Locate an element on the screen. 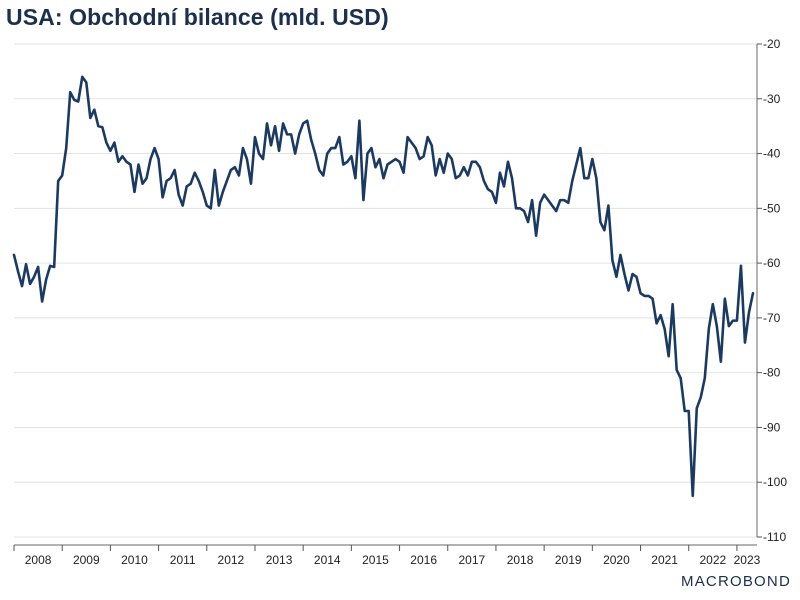 Image resolution: width=800 pixels, height=600 pixels. x-tick-label: 2017 is located at coordinates (471, 560).